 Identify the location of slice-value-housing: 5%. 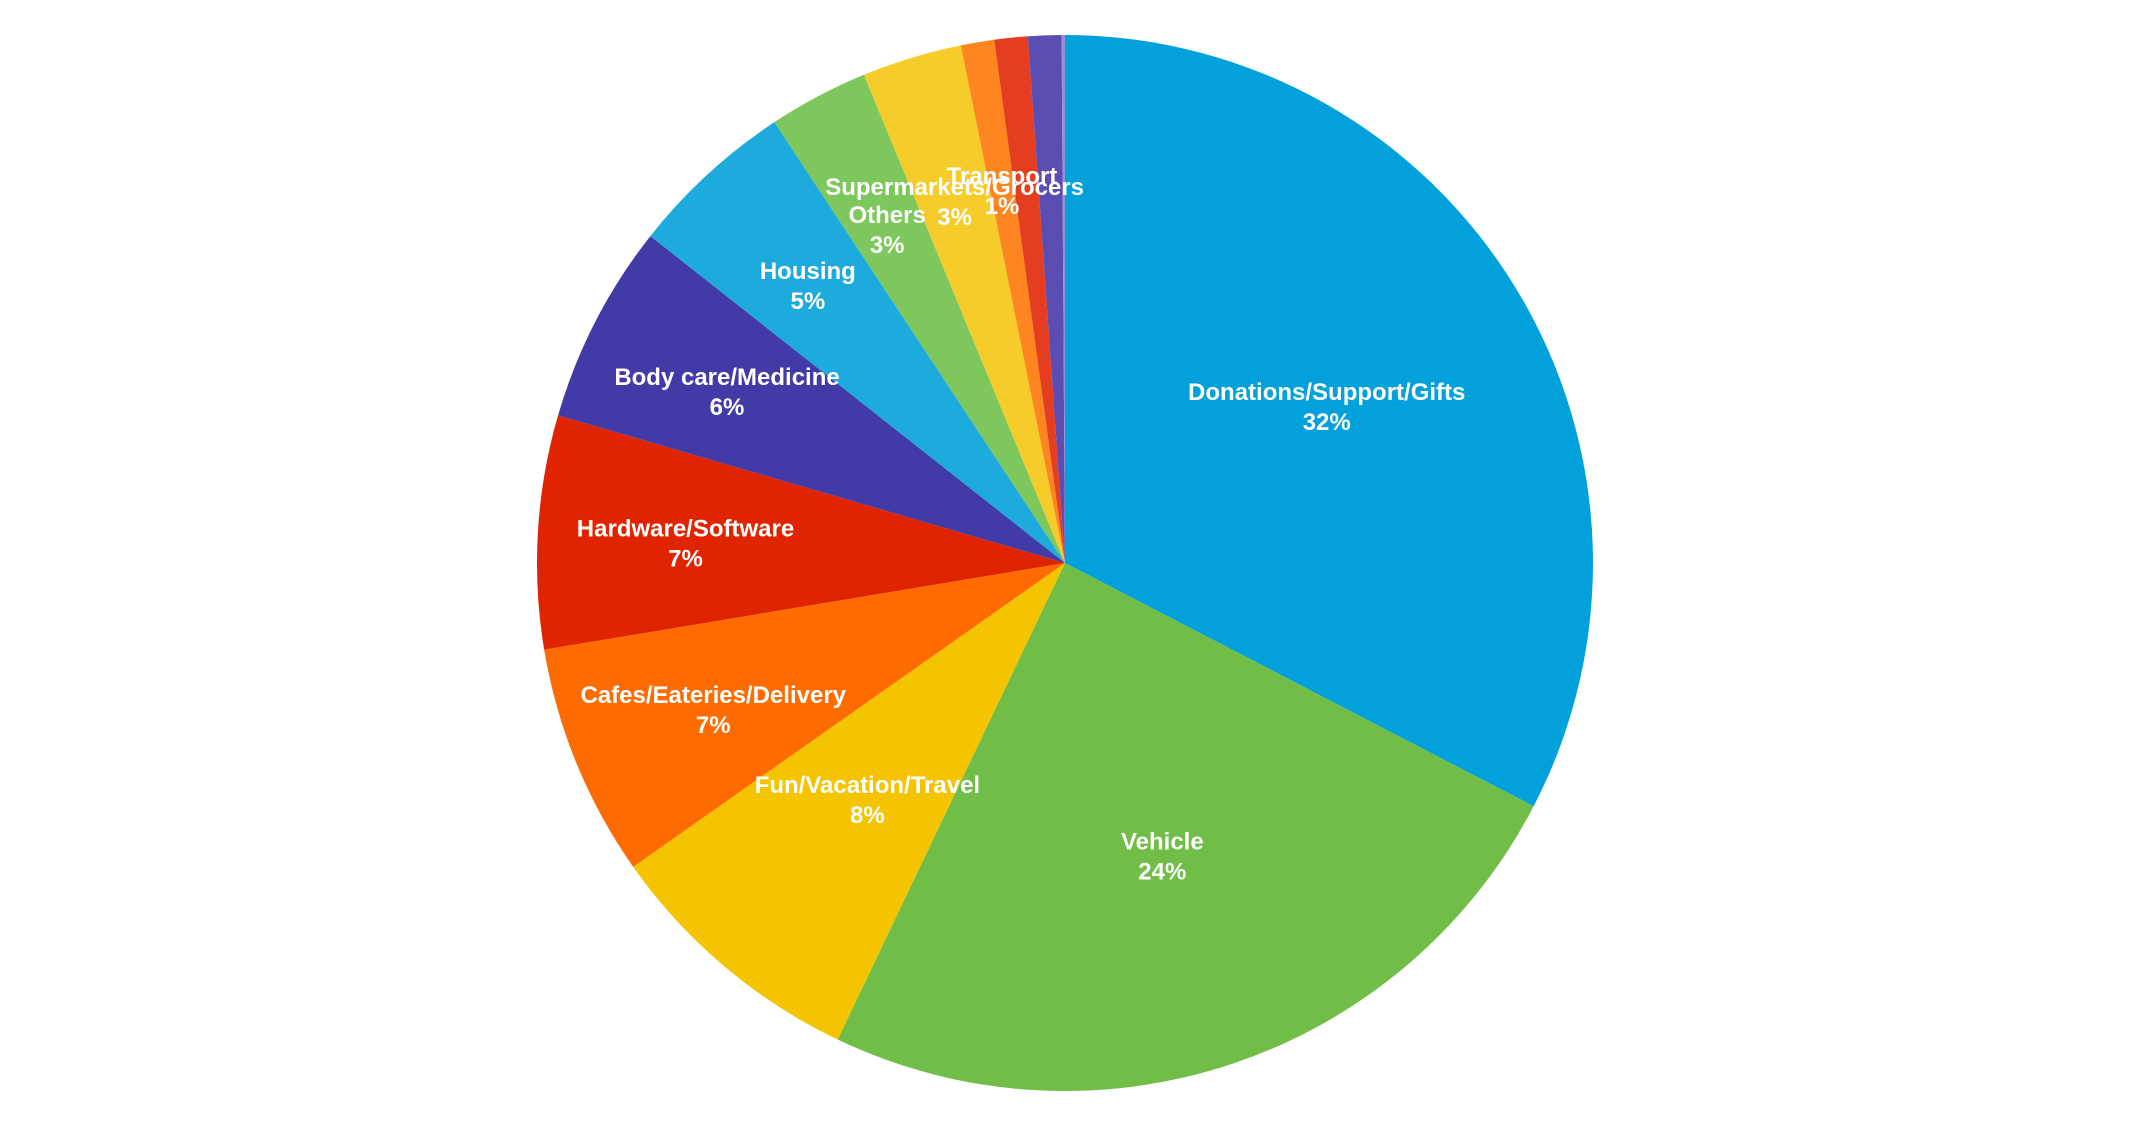
(807, 301).